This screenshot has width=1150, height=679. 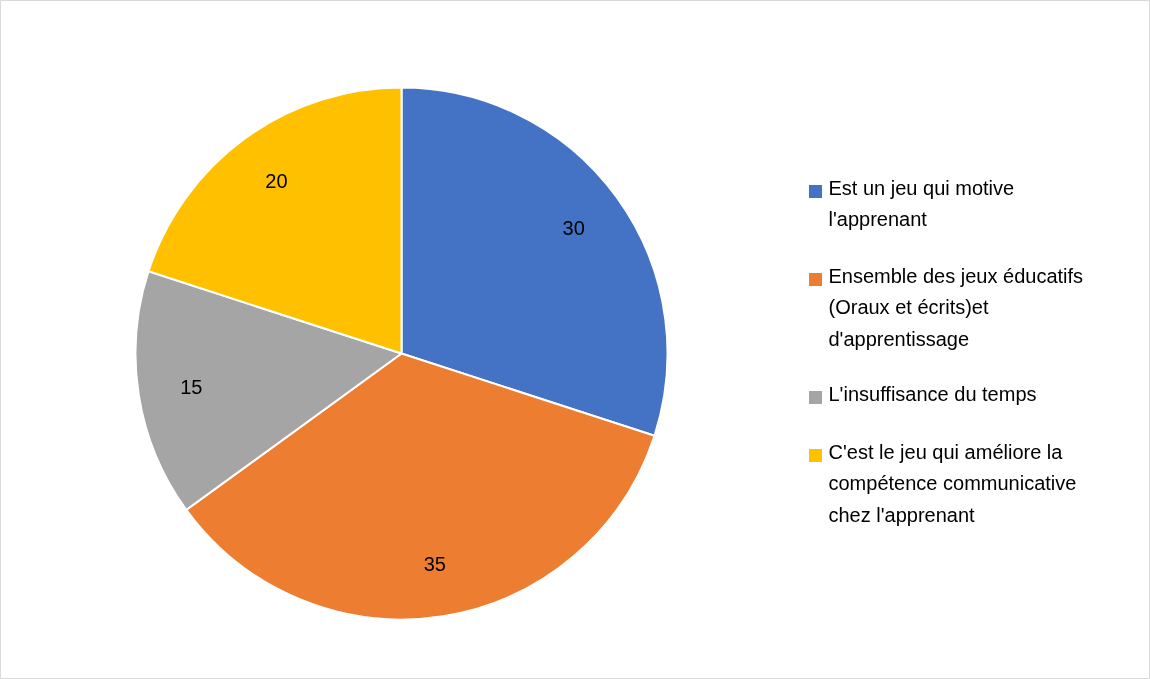 I want to click on data-label: 15, so click(x=191, y=386).